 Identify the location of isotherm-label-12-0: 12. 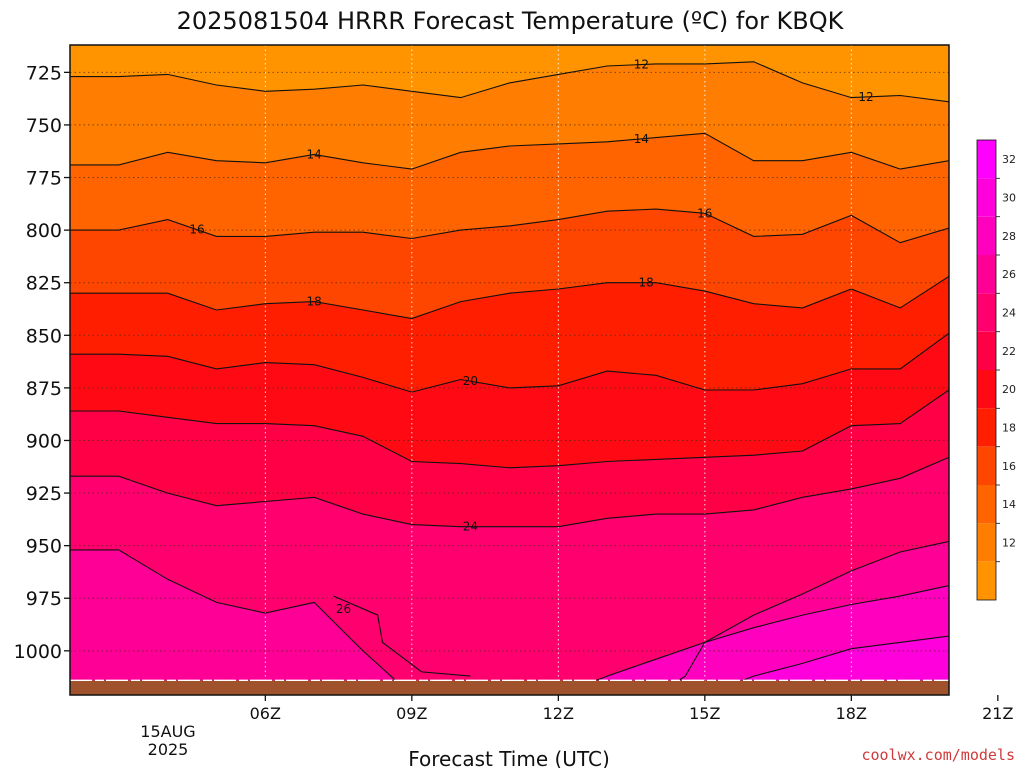
(641, 65).